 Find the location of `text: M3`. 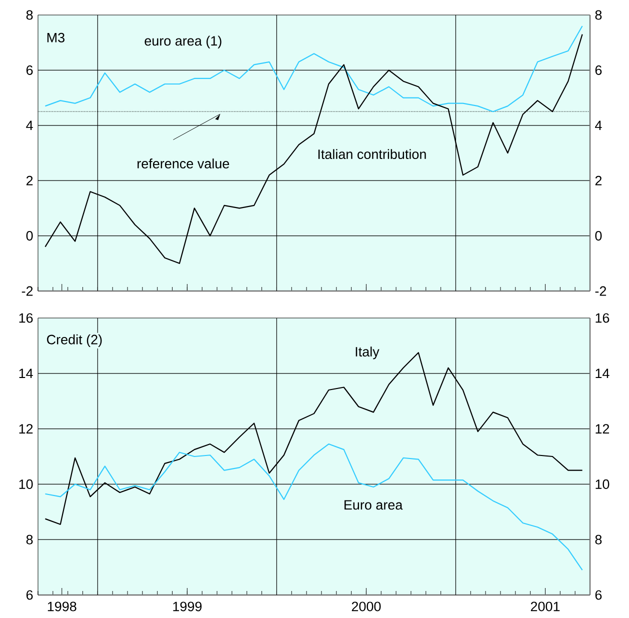

text: M3 is located at coordinates (55, 37).